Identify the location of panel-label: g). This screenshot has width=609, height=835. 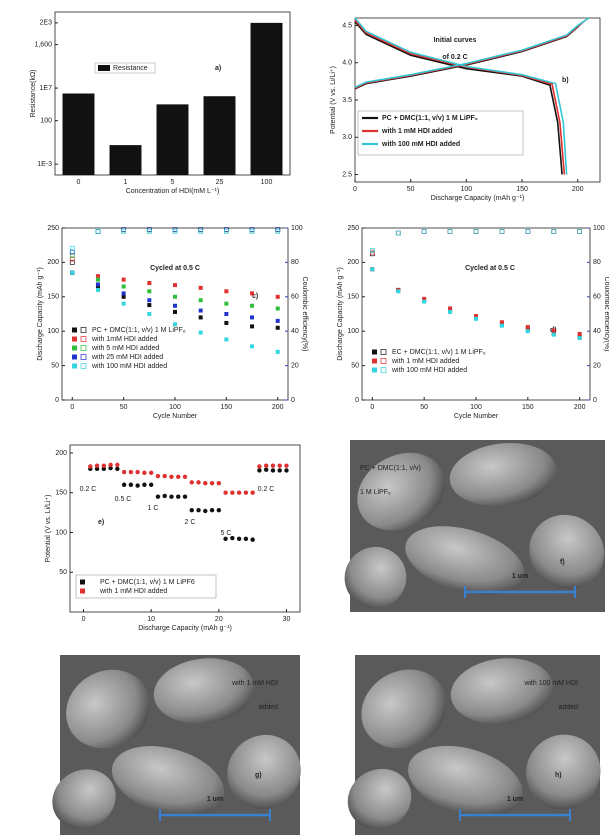
(258, 775).